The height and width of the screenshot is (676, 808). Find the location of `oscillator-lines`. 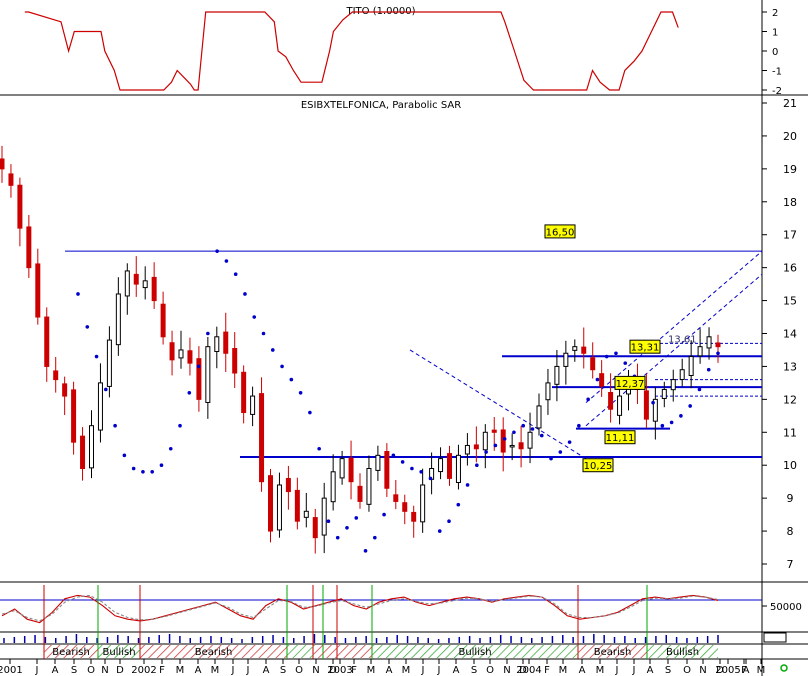

oscillator-lines is located at coordinates (360, 609).